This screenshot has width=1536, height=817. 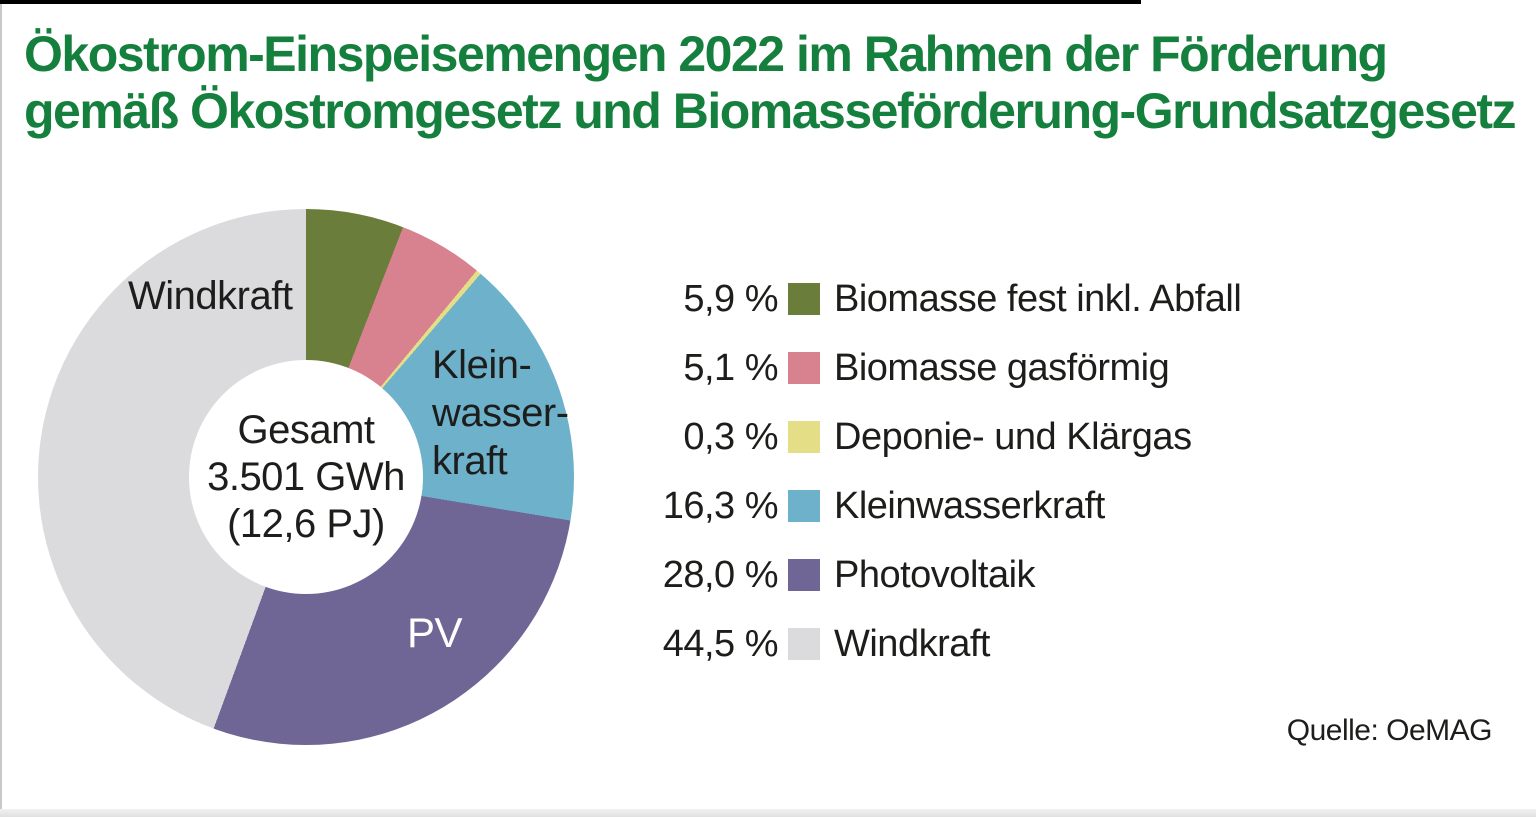 What do you see at coordinates (720, 574) in the screenshot?
I see `legend-percent: 28,0 %` at bounding box center [720, 574].